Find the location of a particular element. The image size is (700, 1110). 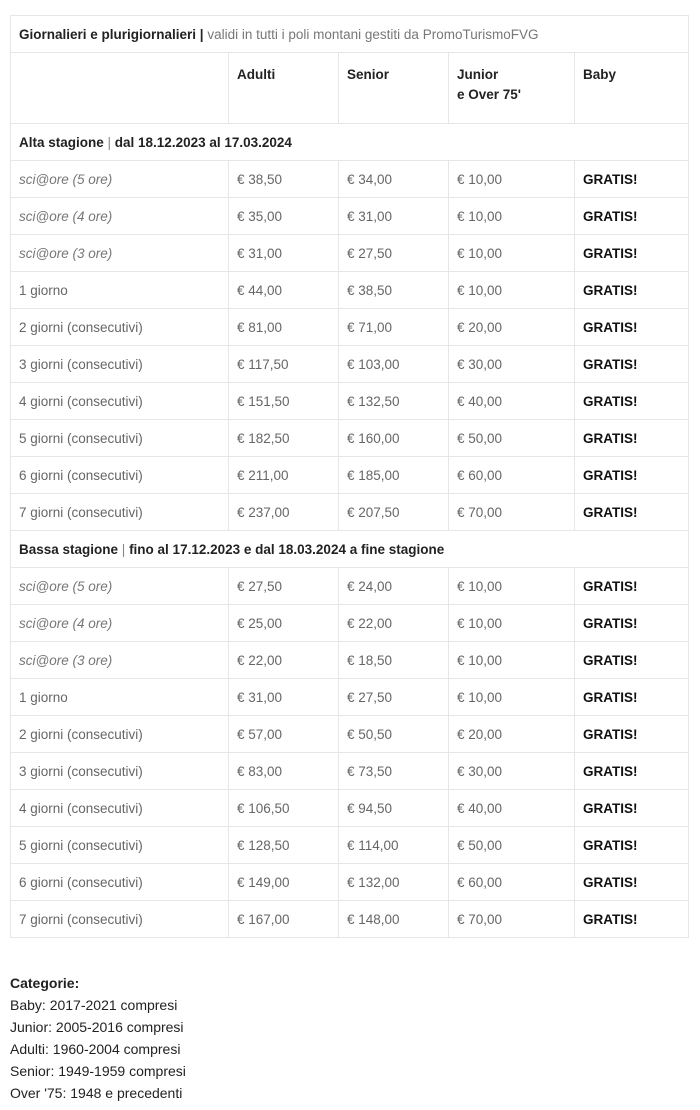

category-item: Senior: 1949-1959 compresi is located at coordinates (98, 1071).